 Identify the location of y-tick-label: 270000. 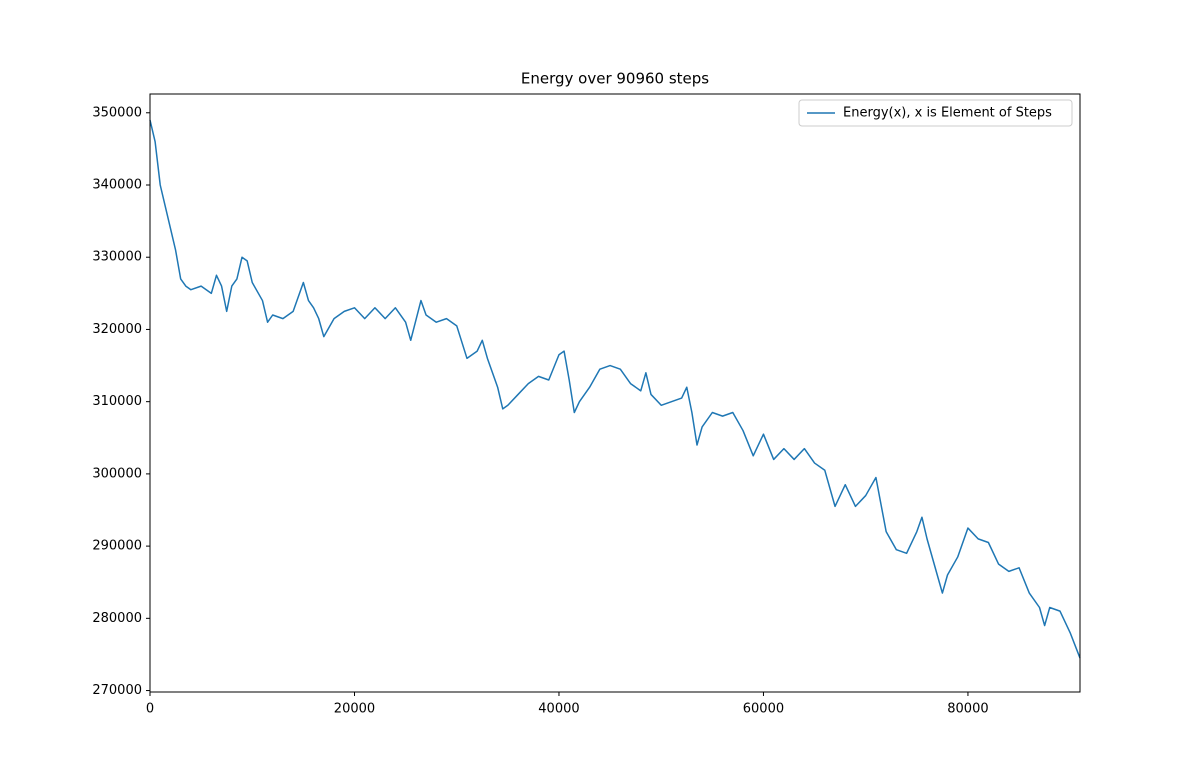
(117, 690).